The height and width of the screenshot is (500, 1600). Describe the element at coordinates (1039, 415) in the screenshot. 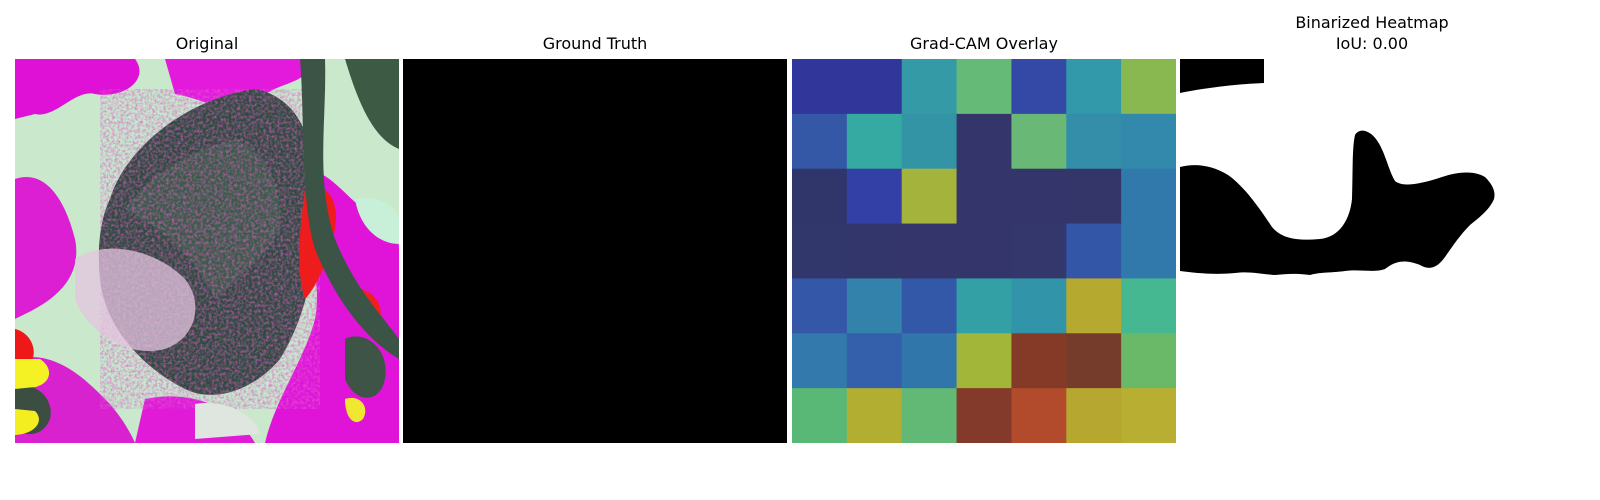

I see `heatmap-cell-r6-c4` at that location.